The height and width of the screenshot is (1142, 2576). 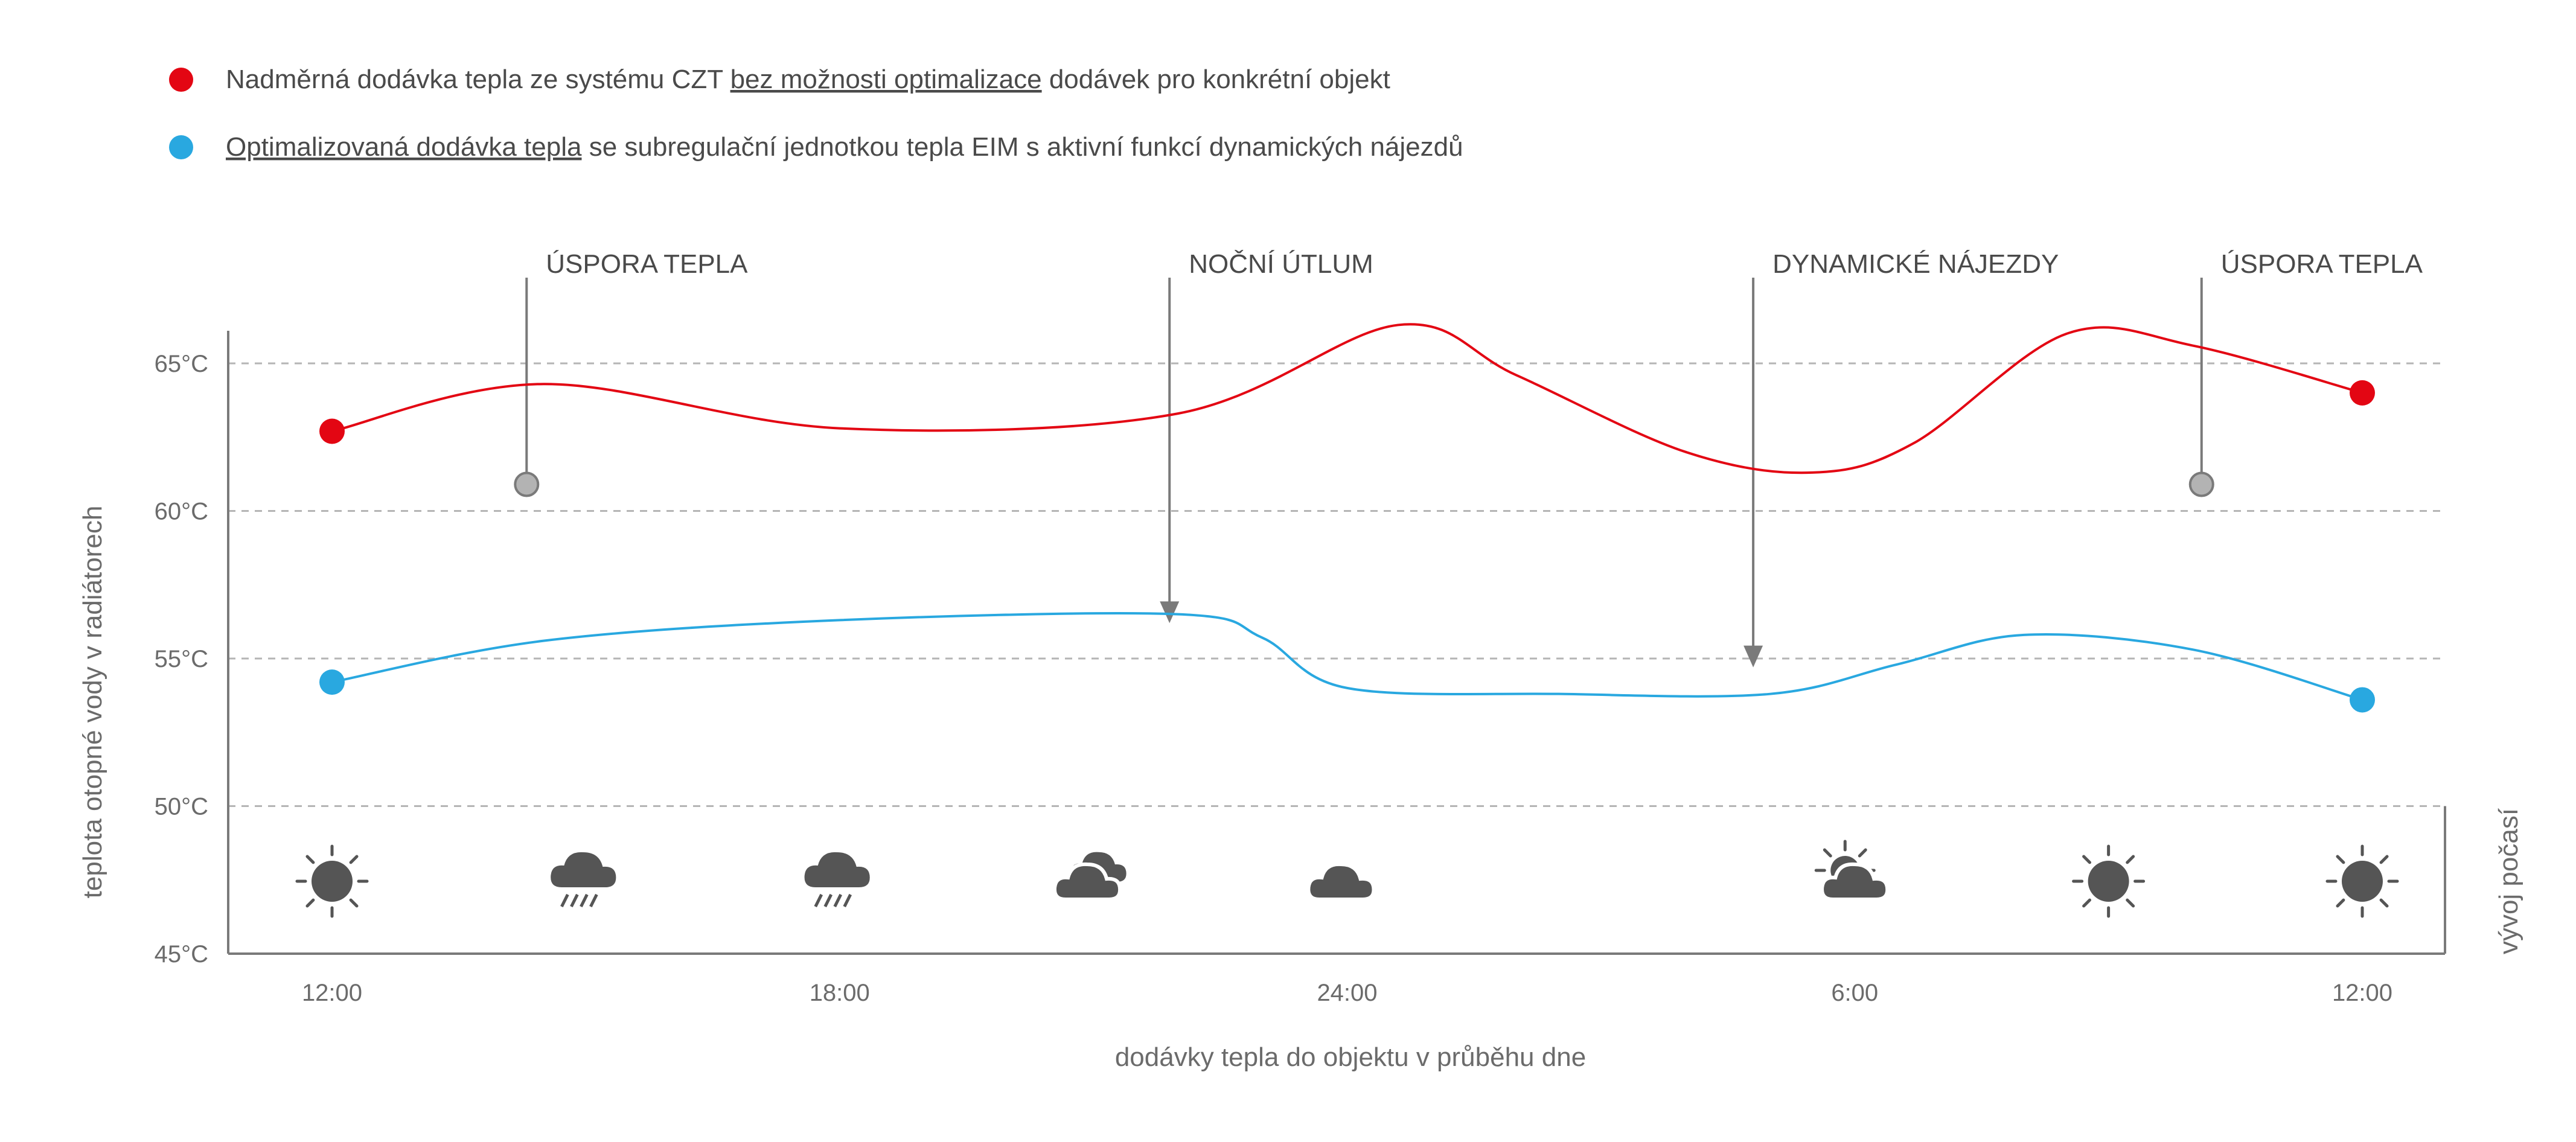 What do you see at coordinates (1915, 264) in the screenshot?
I see `annotation-label: DYNAMICKÉ NÁJEZDY` at bounding box center [1915, 264].